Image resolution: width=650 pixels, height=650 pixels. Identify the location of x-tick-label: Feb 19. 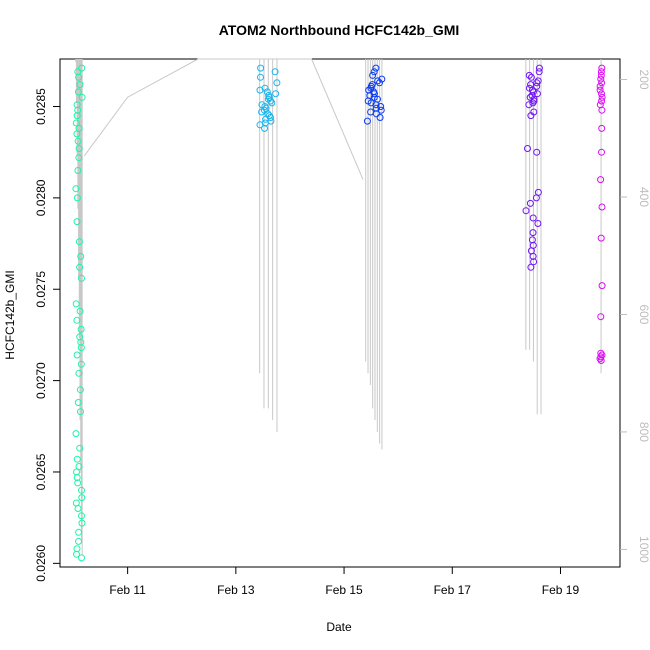
(561, 590).